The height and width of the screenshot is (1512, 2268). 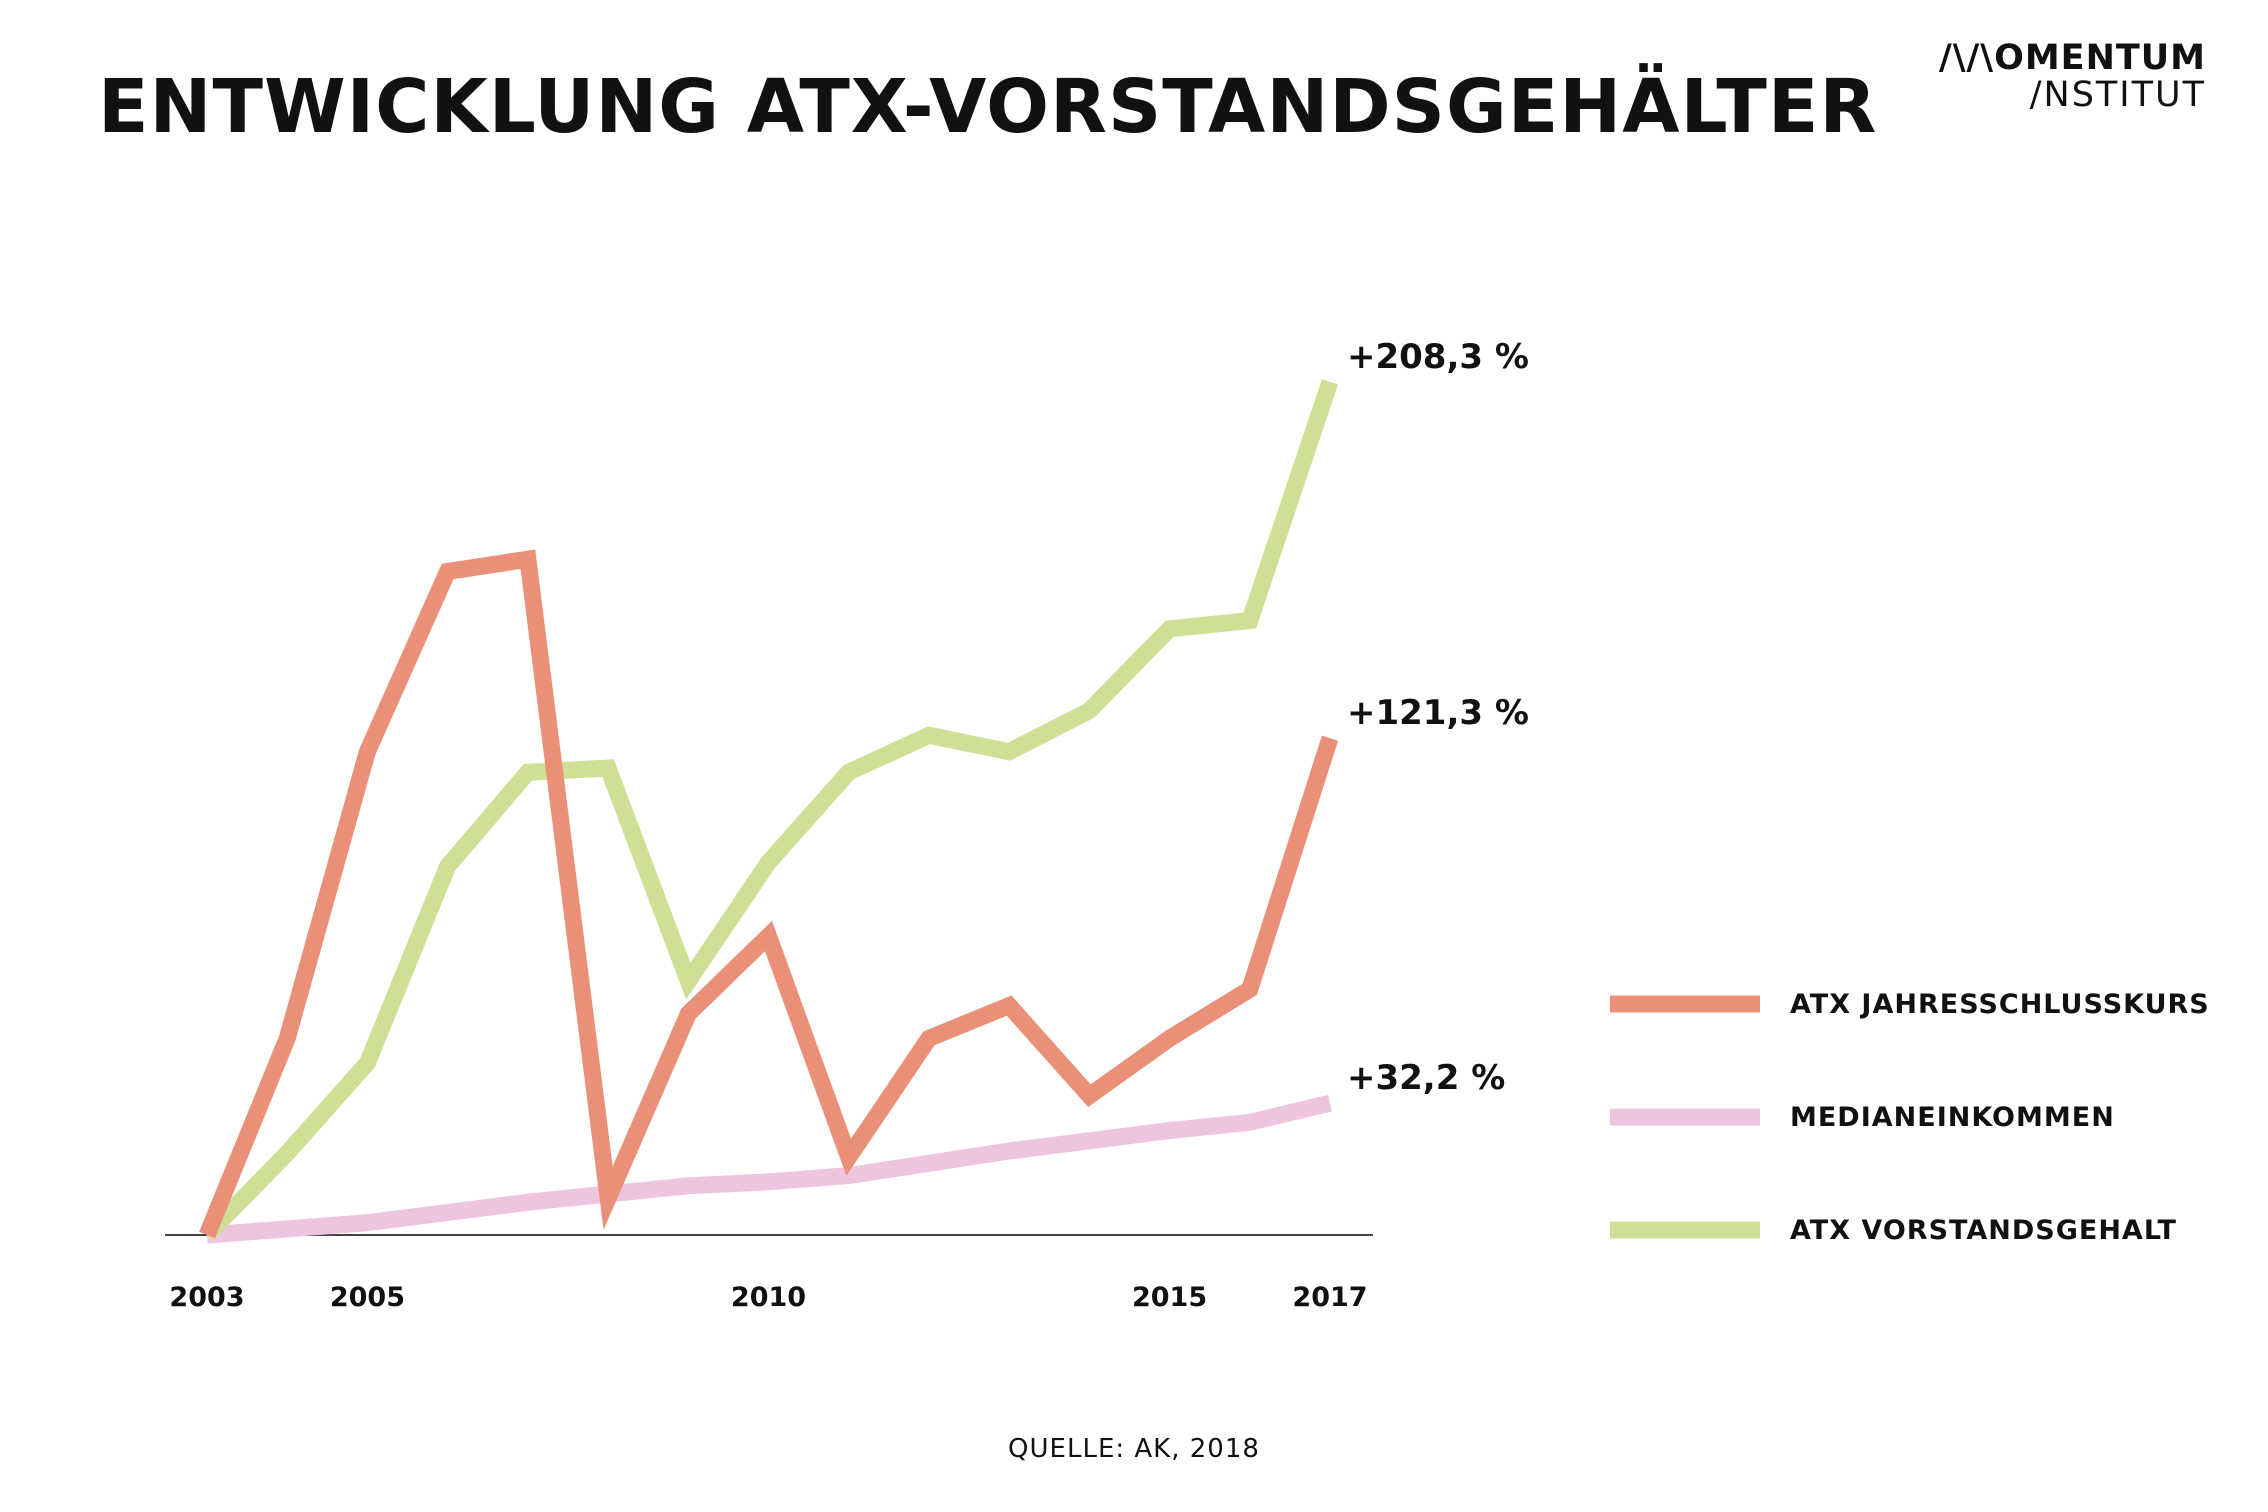 I want to click on x-tick-label-2017: 2017, so click(x=1329, y=1297).